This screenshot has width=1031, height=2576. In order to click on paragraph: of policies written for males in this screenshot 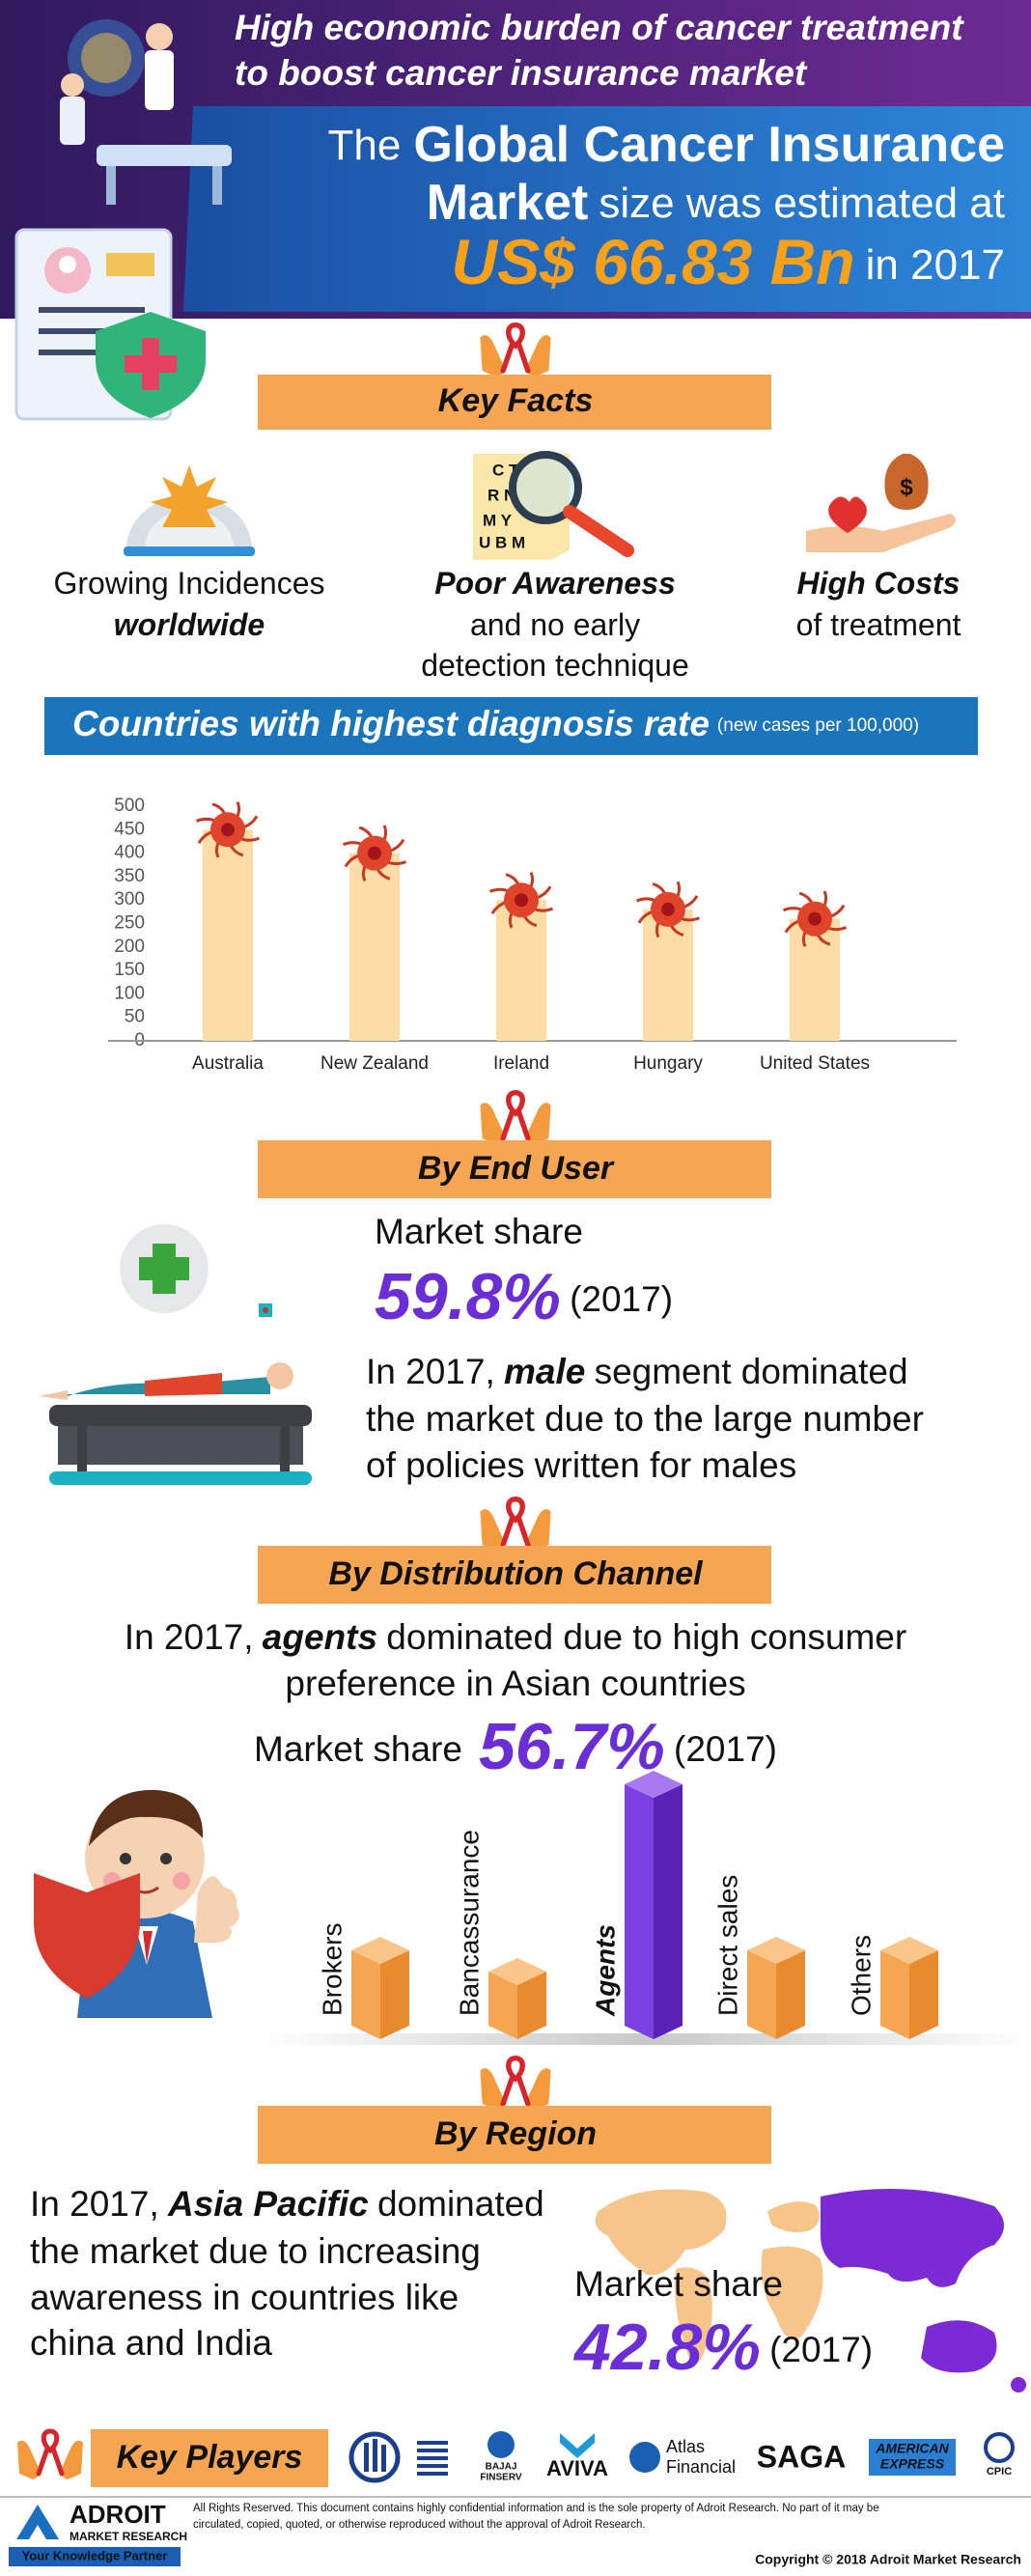, I will do `click(581, 1465)`.